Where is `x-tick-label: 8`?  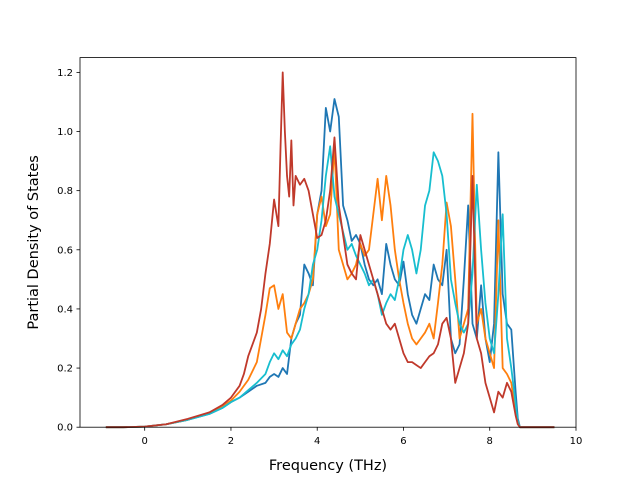 x-tick-label: 8 is located at coordinates (490, 441).